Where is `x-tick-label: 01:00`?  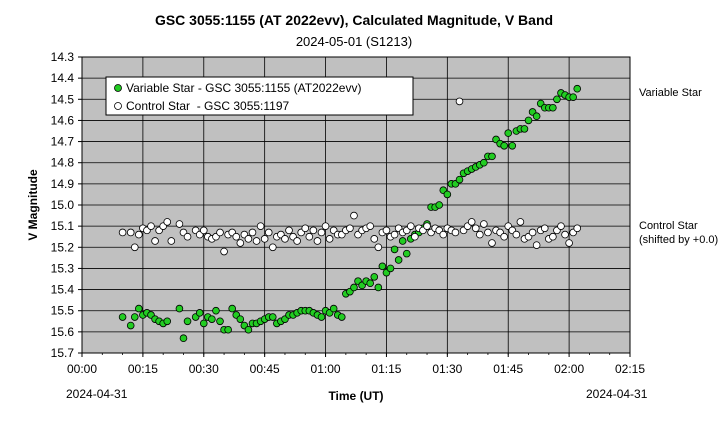 x-tick-label: 01:00 is located at coordinates (326, 369).